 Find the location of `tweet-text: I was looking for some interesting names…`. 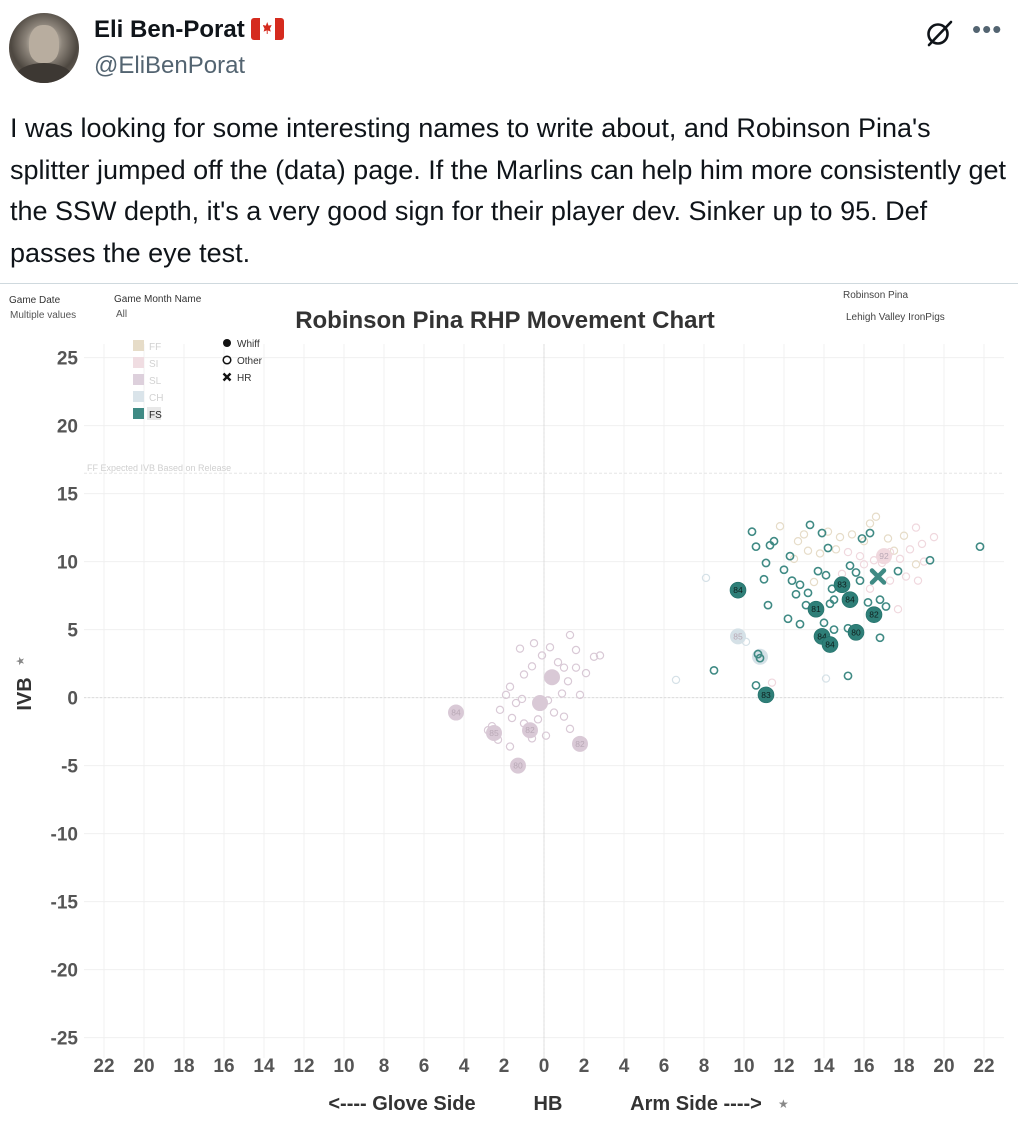

tweet-text: I was looking for some interesting names… is located at coordinates (508, 190).